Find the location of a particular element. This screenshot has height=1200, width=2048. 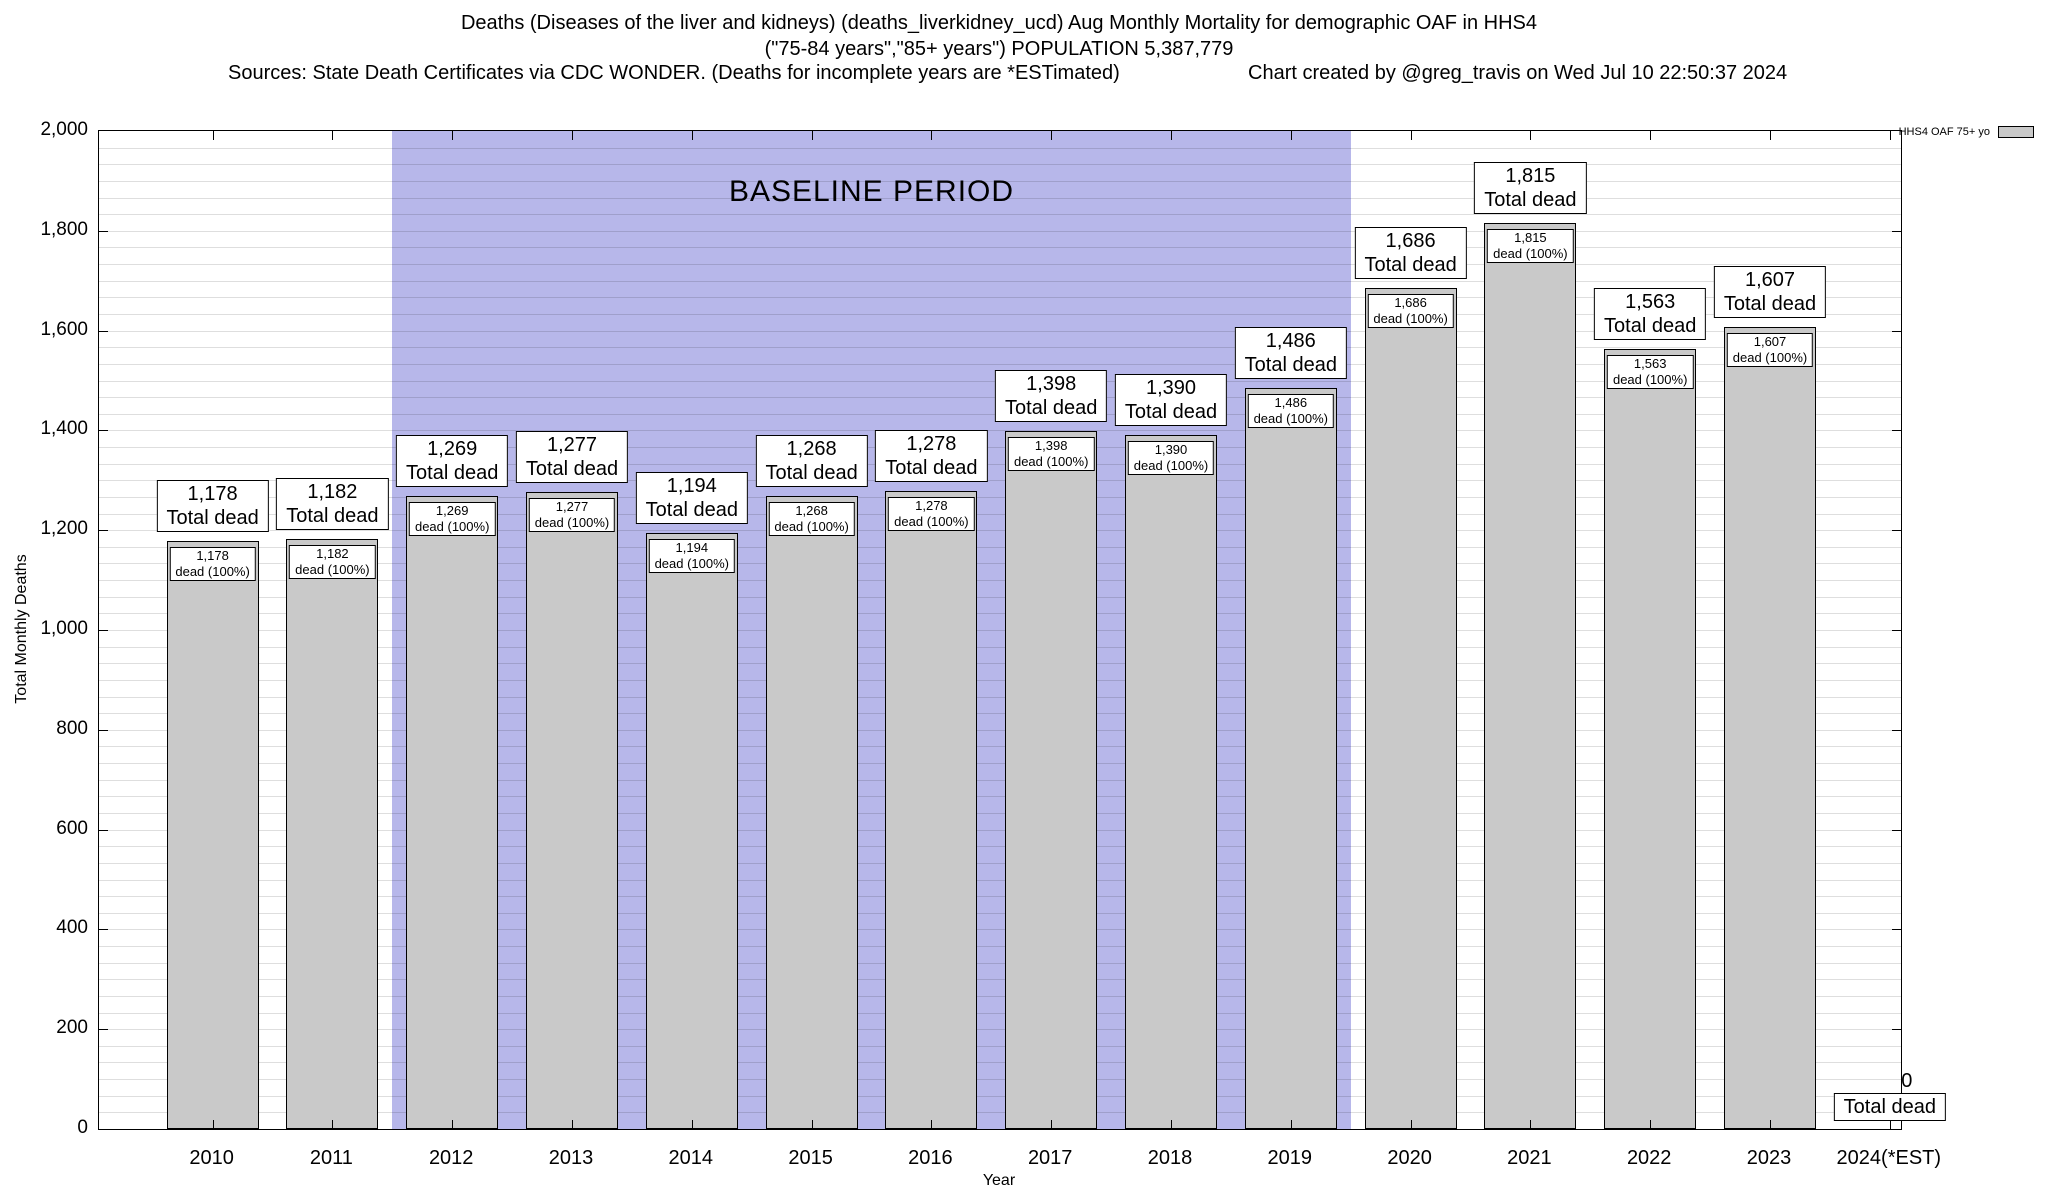

bar-inner-label: 1,268 dead (100%) is located at coordinates (811, 519).